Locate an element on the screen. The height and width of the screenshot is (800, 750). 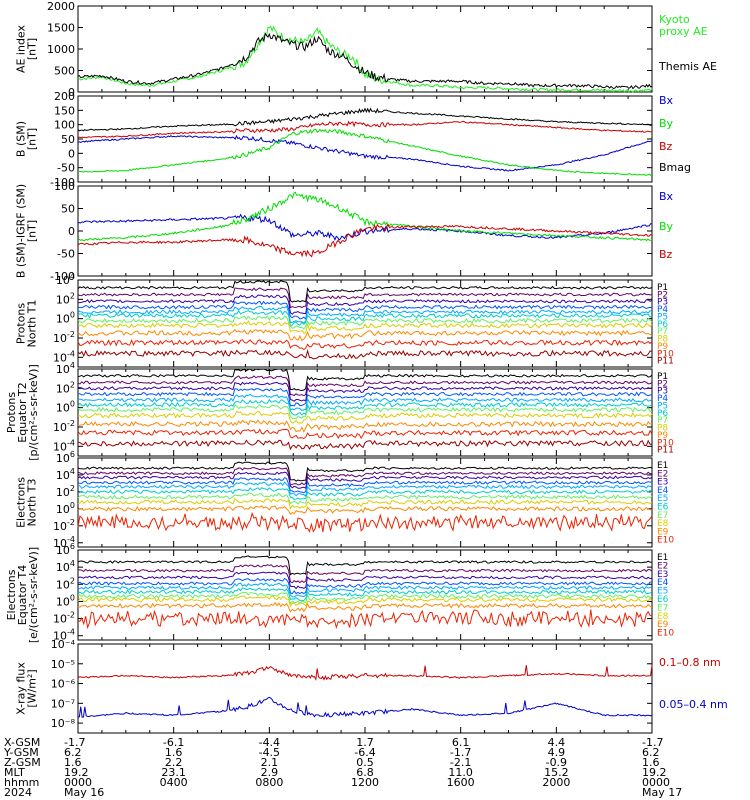
channel-line-e5 is located at coordinates (365, 489).